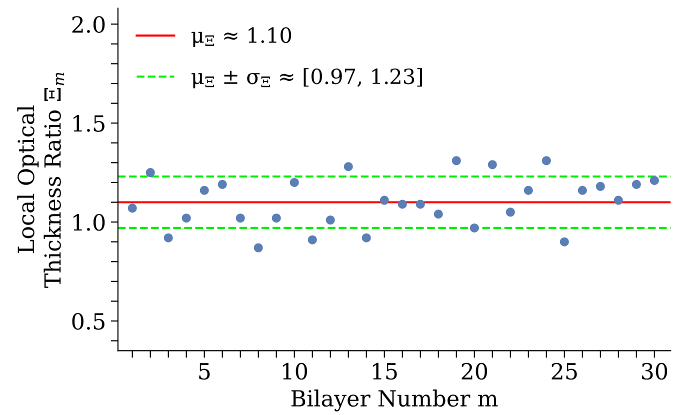  Describe the element at coordinates (655, 371) in the screenshot. I see `x-tick-label: 30` at that location.